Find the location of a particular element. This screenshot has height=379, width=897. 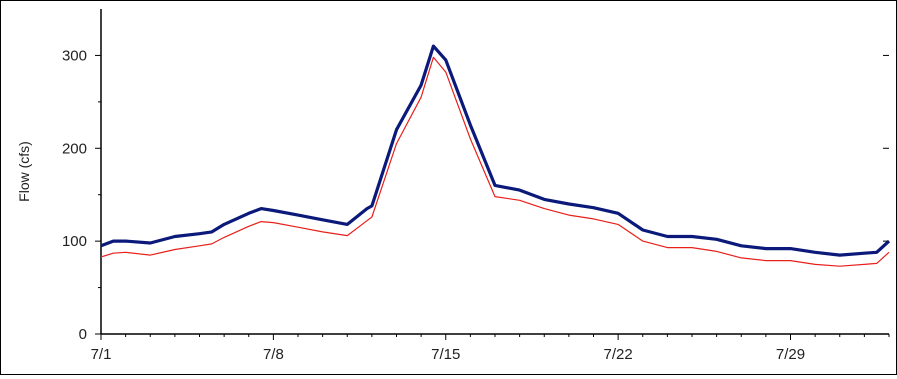

y-tick-label: 100 is located at coordinates (74, 241).